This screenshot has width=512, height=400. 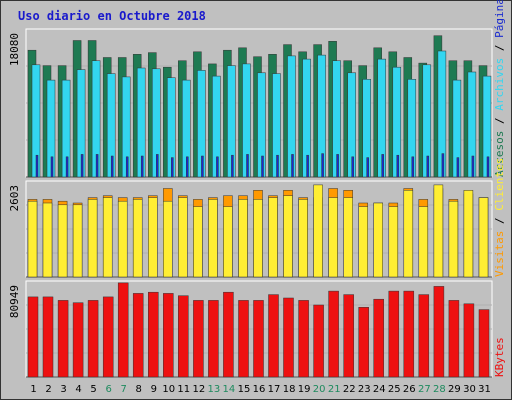 I want to click on x-tick-label: 29, so click(x=454, y=389).